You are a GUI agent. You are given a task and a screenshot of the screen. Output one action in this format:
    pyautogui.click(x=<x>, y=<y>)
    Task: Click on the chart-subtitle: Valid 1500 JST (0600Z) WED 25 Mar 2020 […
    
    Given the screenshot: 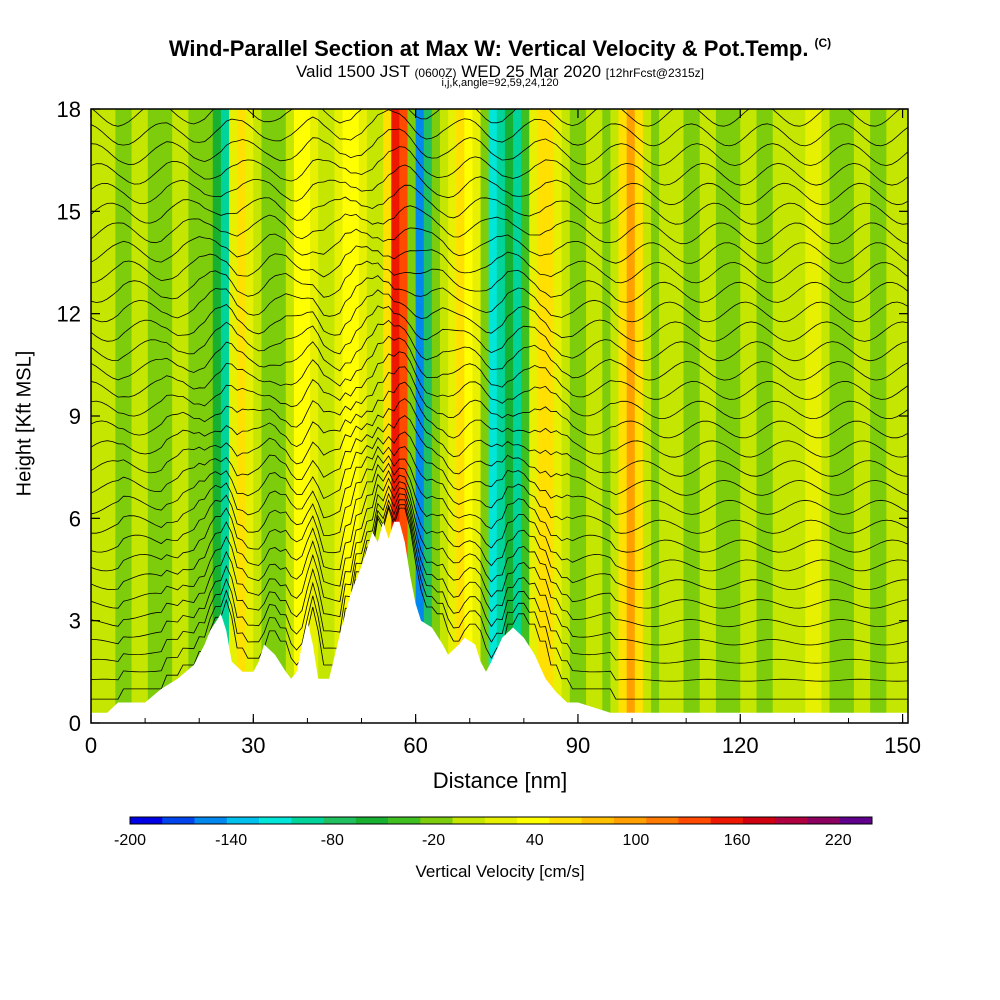 What is the action you would take?
    pyautogui.click(x=500, y=71)
    